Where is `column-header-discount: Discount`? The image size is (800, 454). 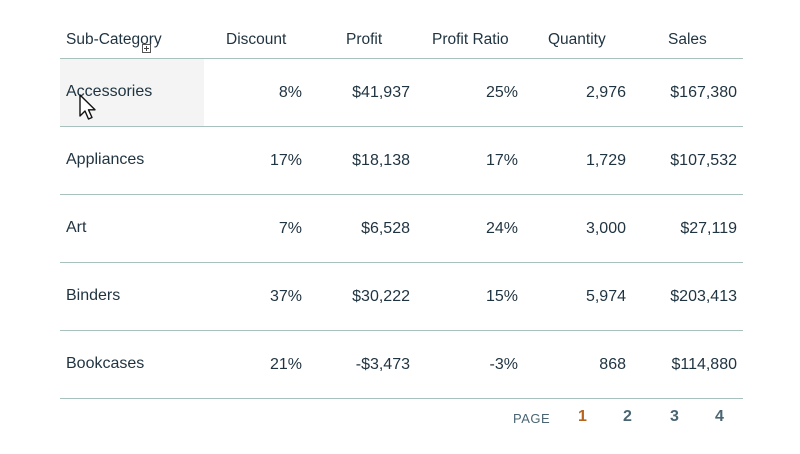 column-header-discount: Discount is located at coordinates (256, 39).